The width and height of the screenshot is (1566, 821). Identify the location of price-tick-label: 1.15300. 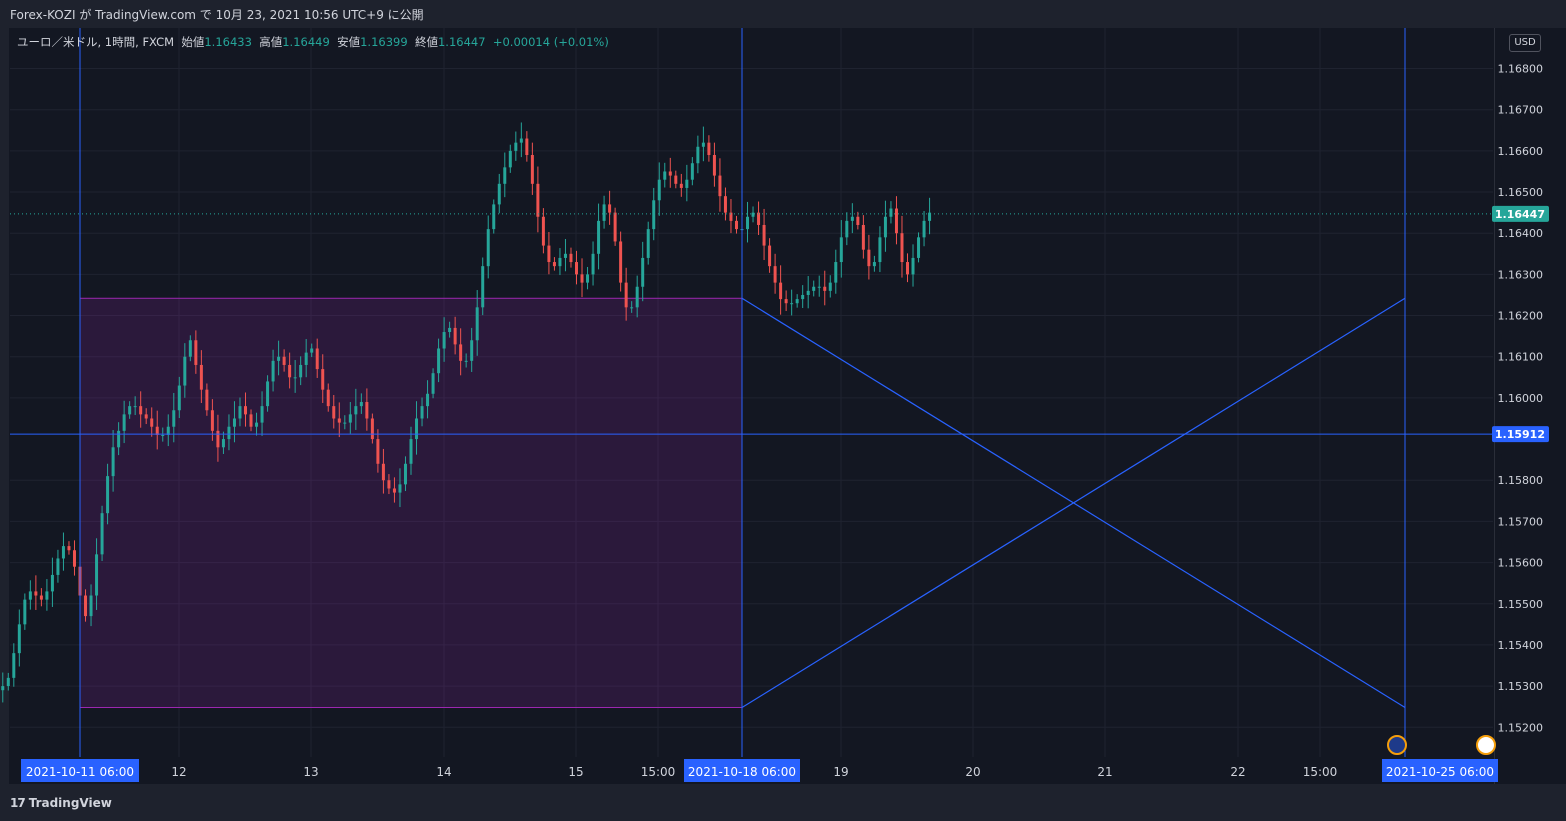
(1521, 686).